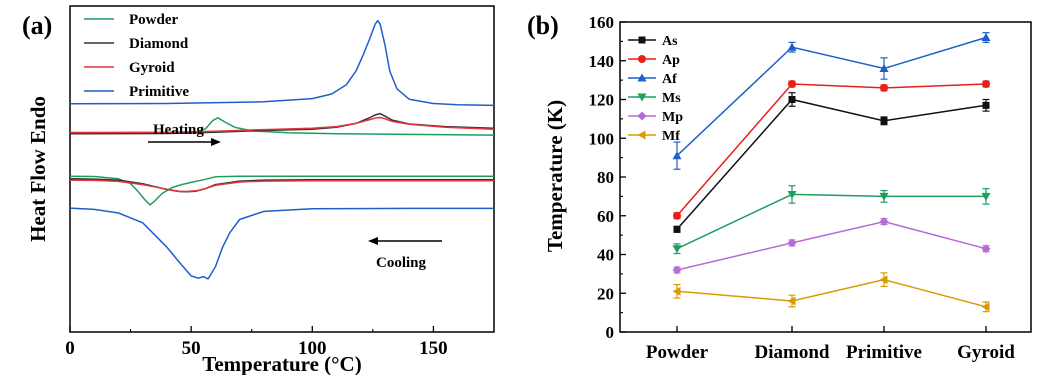 The image size is (1041, 375). I want to click on y-tick-label-120: 120, so click(602, 100).